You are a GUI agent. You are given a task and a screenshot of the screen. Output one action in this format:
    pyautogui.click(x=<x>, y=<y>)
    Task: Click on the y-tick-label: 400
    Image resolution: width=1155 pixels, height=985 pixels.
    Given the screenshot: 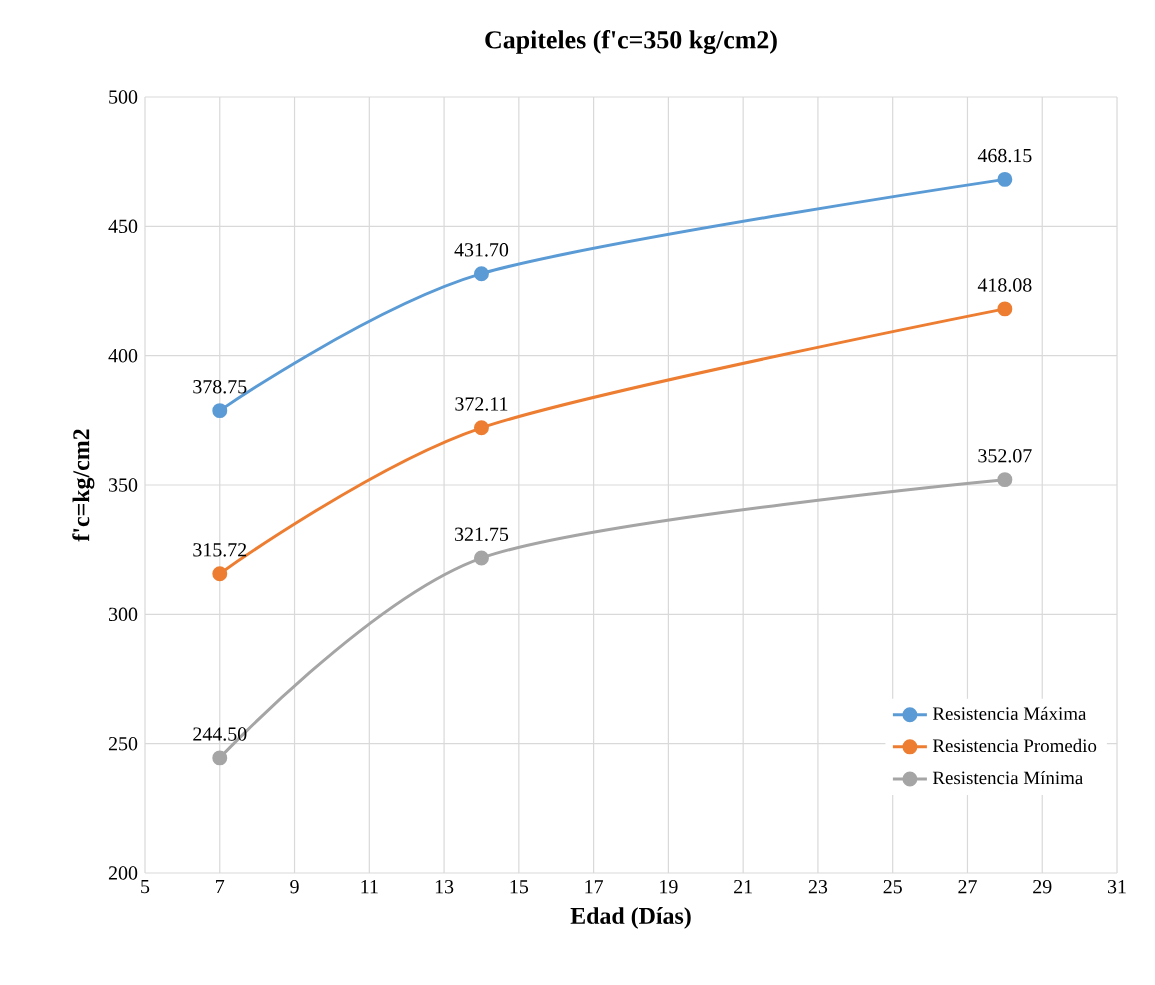 What is the action you would take?
    pyautogui.click(x=123, y=355)
    